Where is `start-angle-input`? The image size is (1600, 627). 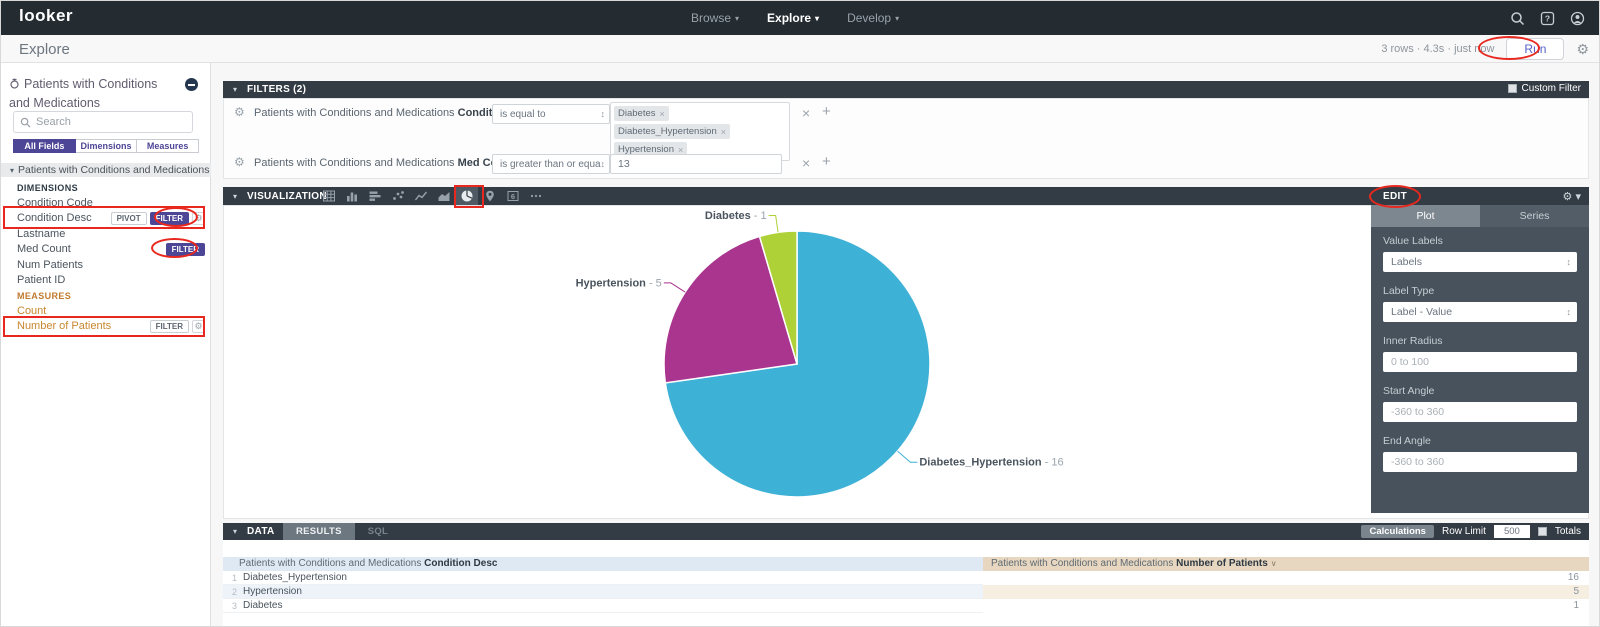 start-angle-input is located at coordinates (1480, 412).